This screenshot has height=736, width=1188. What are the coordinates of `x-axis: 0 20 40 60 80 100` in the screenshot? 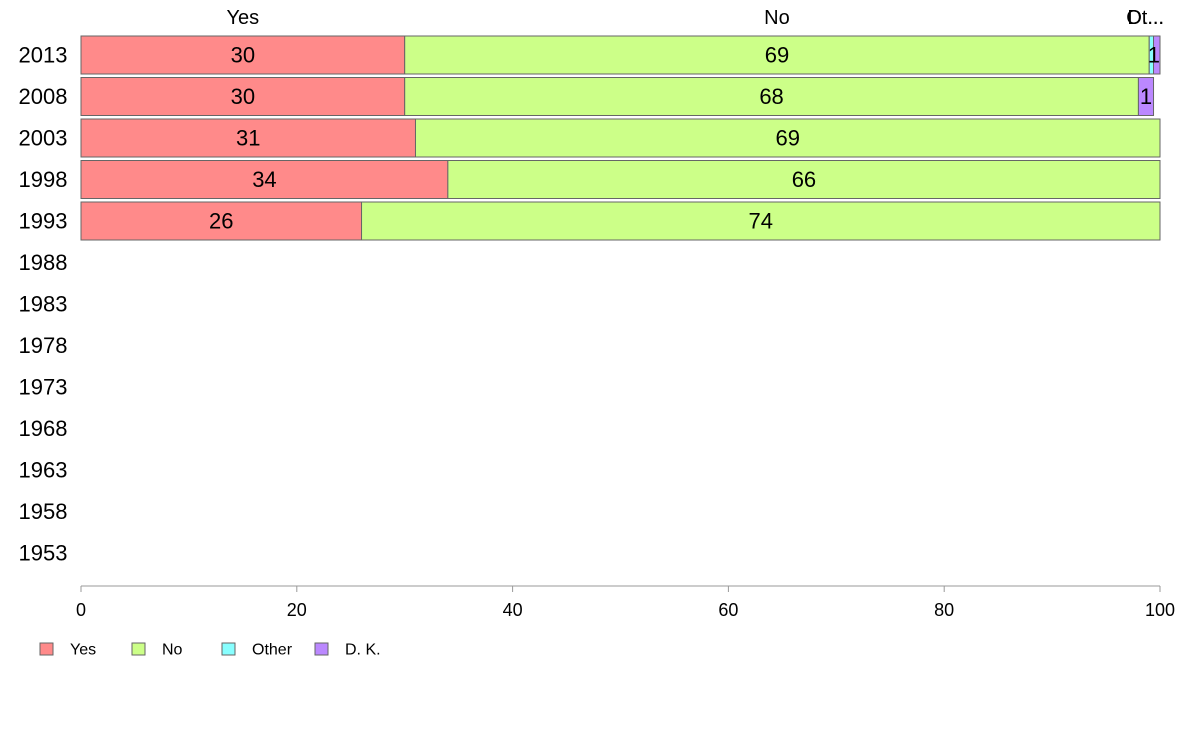 It's located at (625, 602).